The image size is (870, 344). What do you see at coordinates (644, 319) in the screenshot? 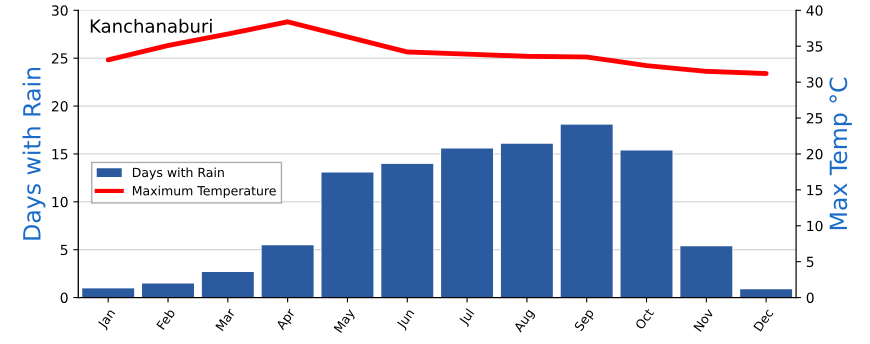
I see `x-tick-label: Oct` at bounding box center [644, 319].